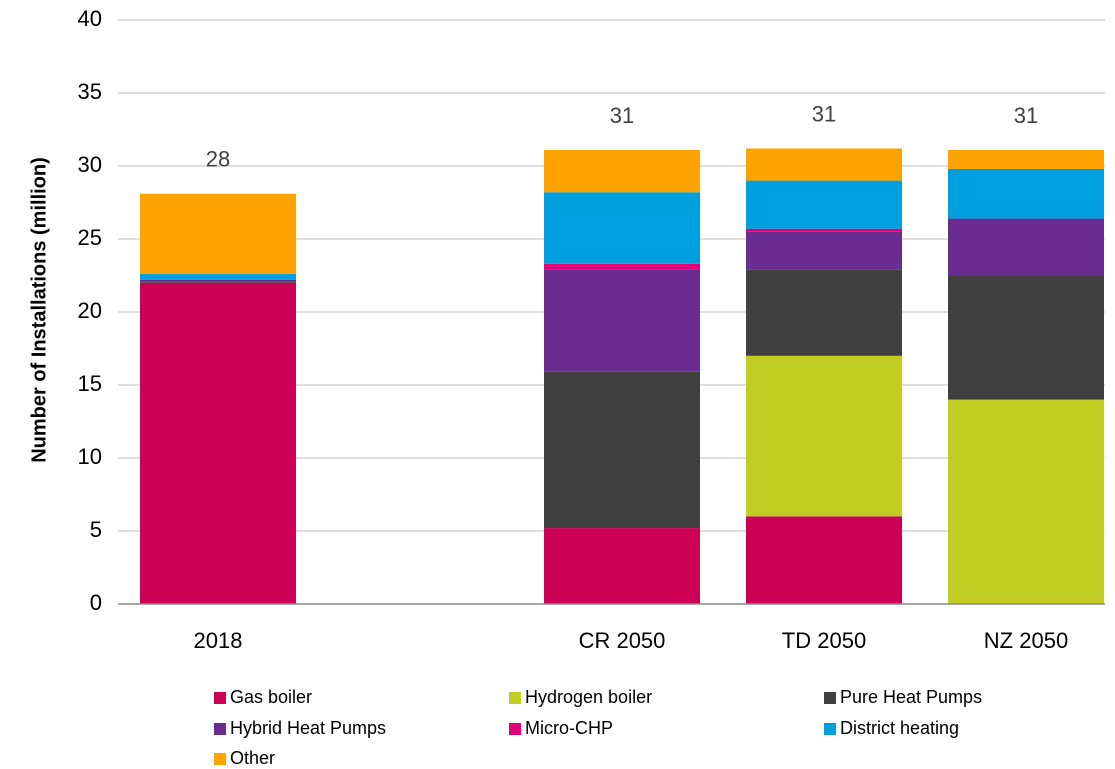 The height and width of the screenshot is (769, 1115). What do you see at coordinates (90, 18) in the screenshot?
I see `y-tick-label: 40` at bounding box center [90, 18].